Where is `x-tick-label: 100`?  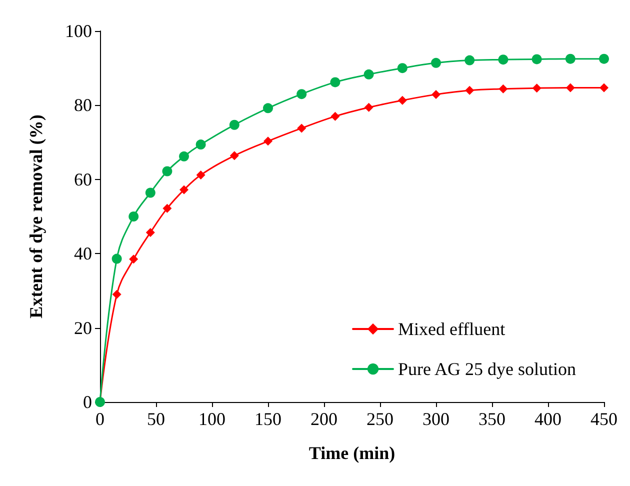 x-tick-label: 100 is located at coordinates (212, 419).